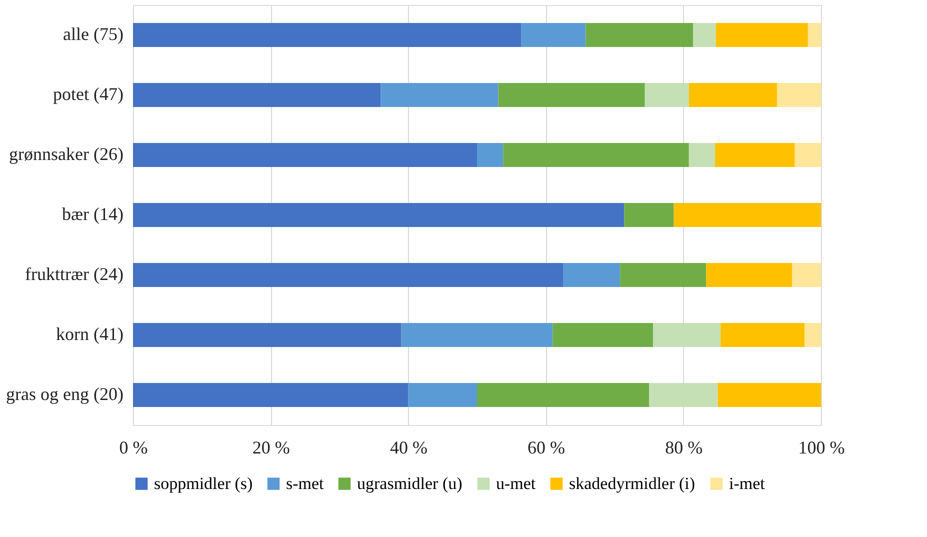  Describe the element at coordinates (271, 448) in the screenshot. I see `x-tick-label: 20 %` at that location.